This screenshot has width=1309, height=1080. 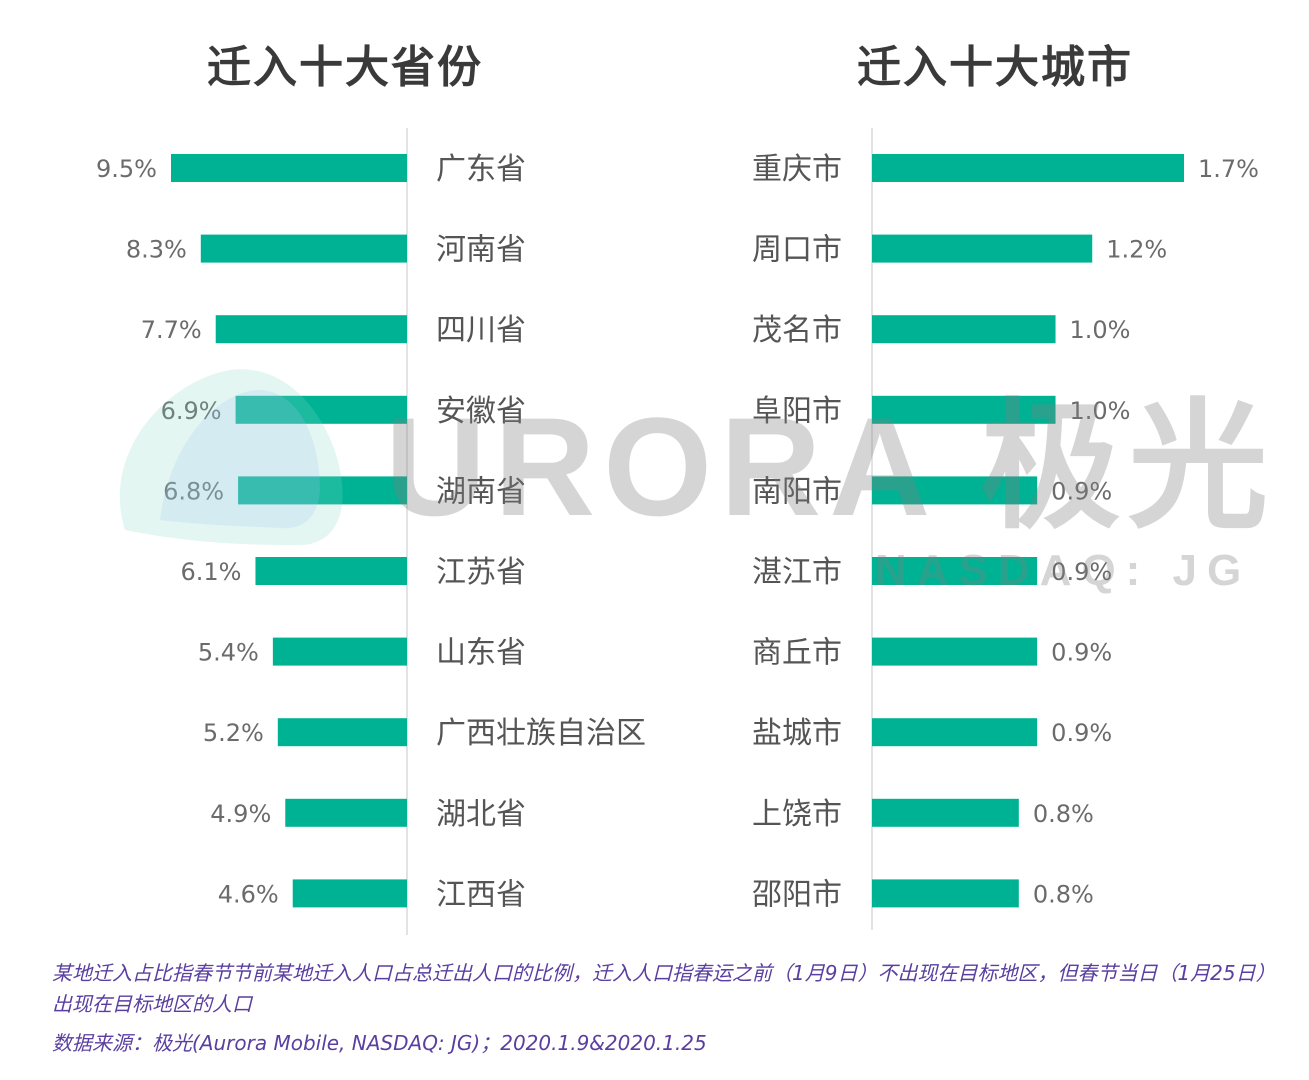 I want to click on left-value-label: 6.1%, so click(x=210, y=572).